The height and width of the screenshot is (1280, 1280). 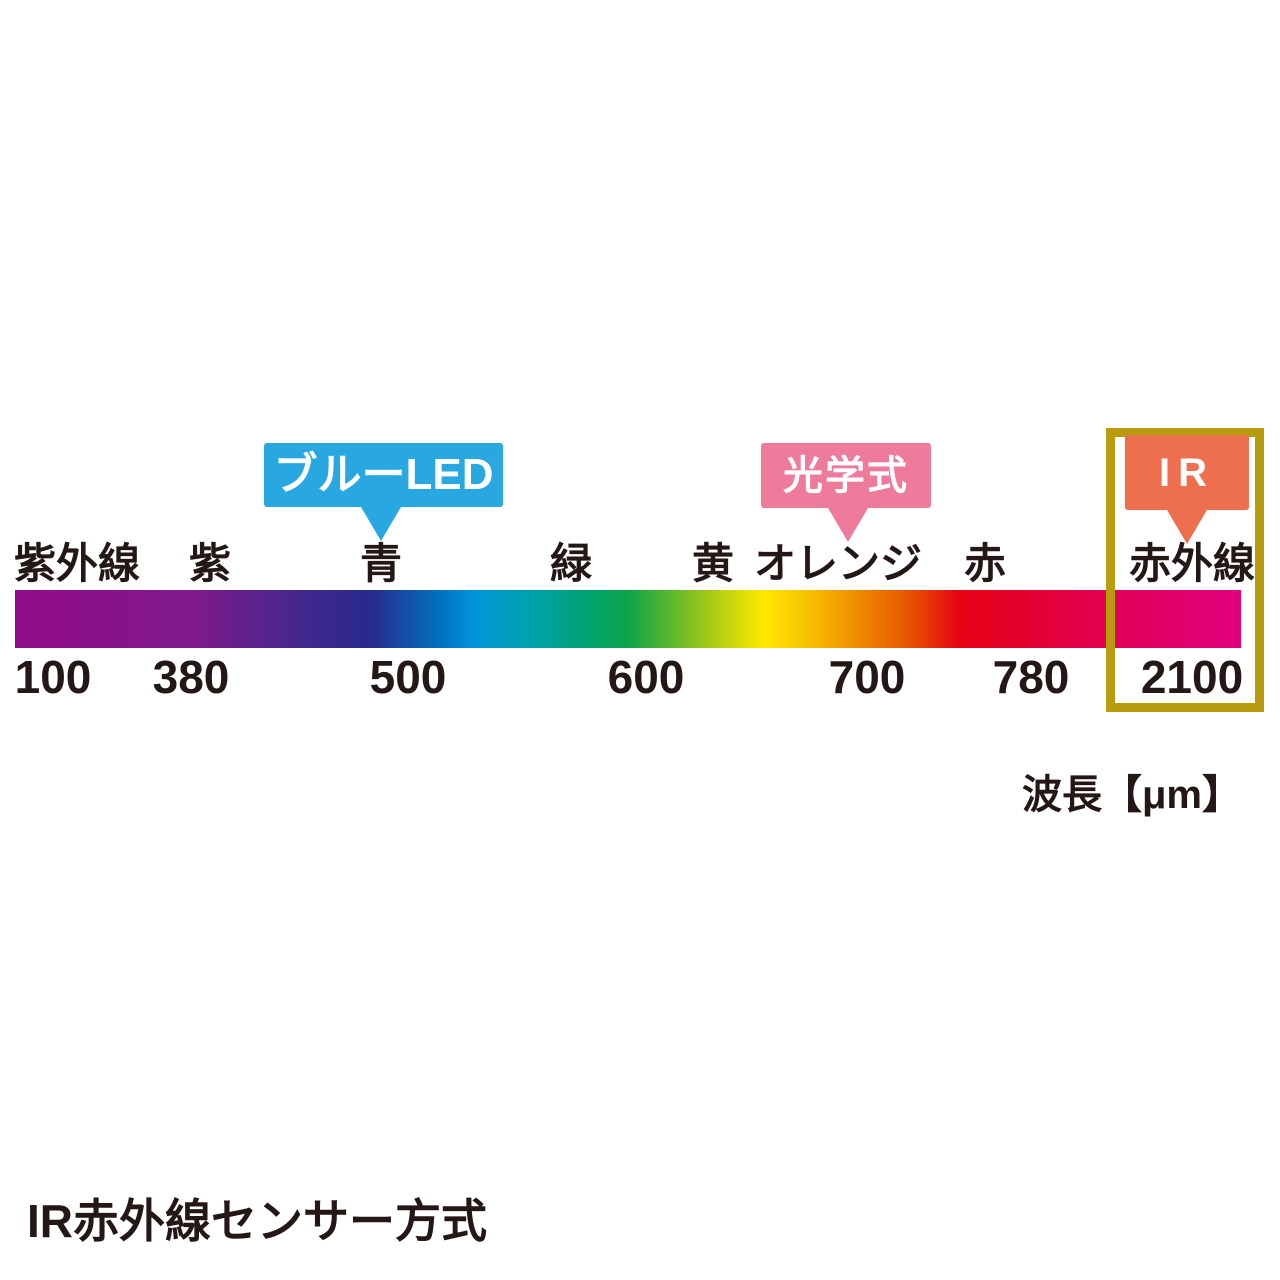 I want to click on callout-optical: 光学式, so click(x=846, y=492).